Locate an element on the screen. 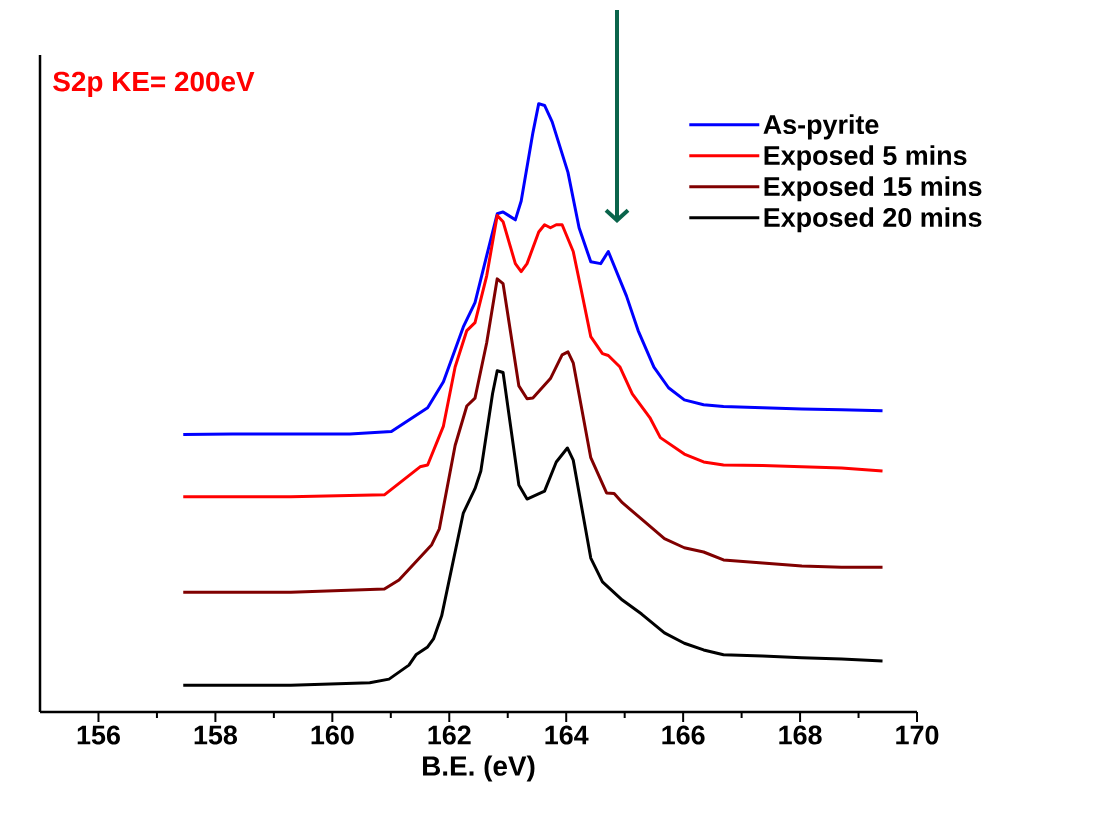  x-tick-label: 164 is located at coordinates (567, 735).